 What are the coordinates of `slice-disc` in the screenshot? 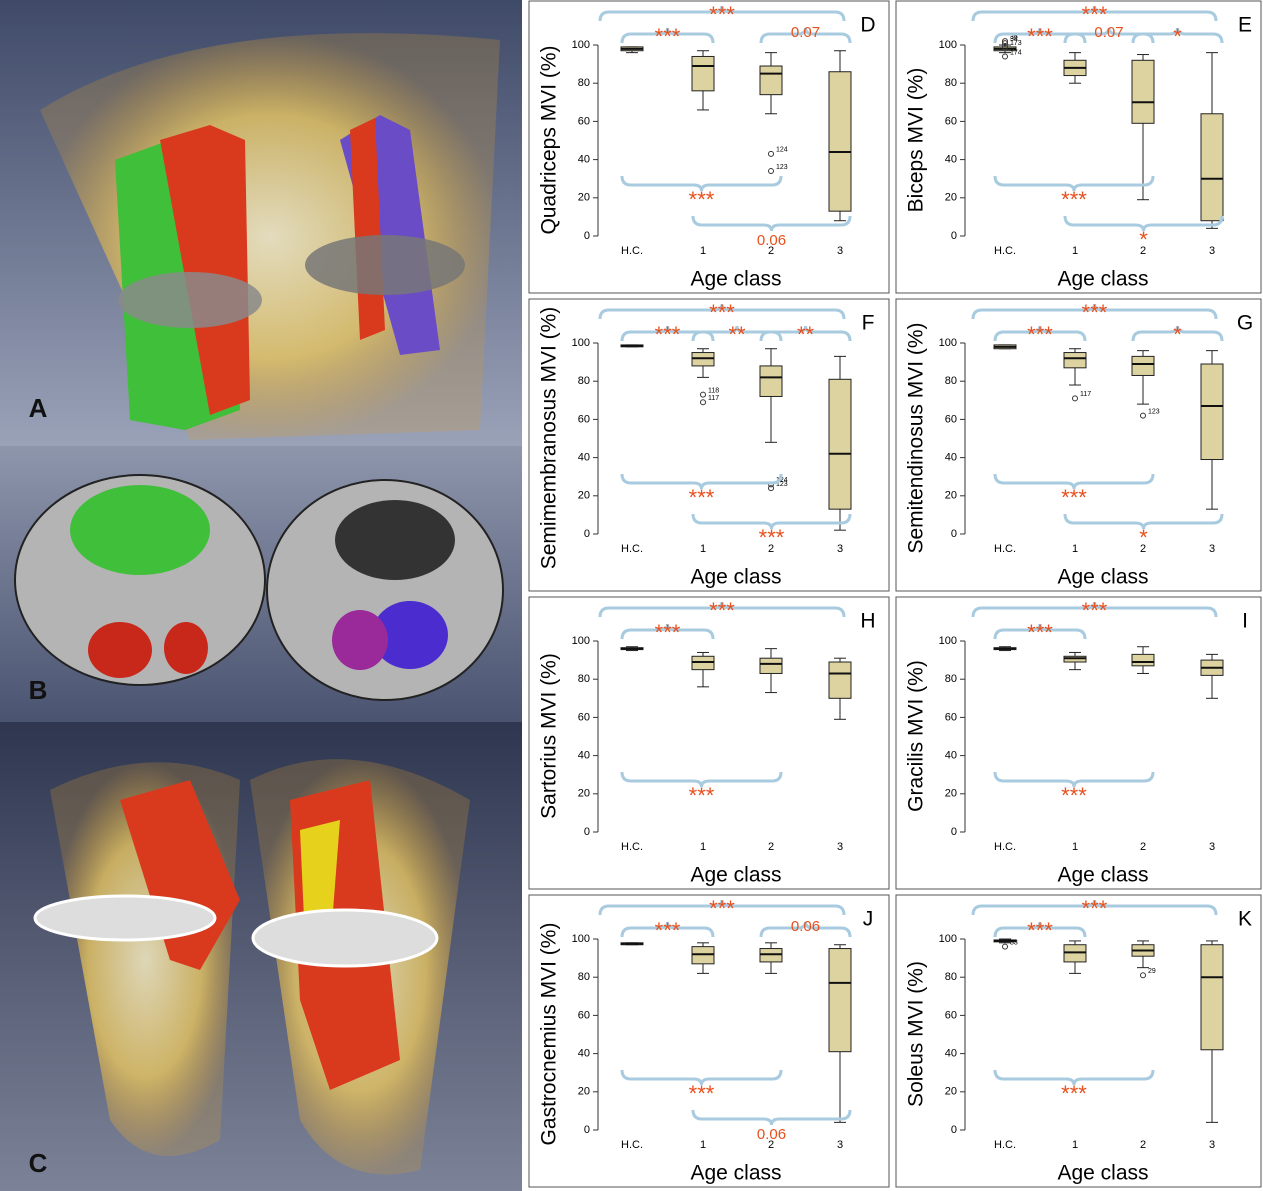 It's located at (385, 265).